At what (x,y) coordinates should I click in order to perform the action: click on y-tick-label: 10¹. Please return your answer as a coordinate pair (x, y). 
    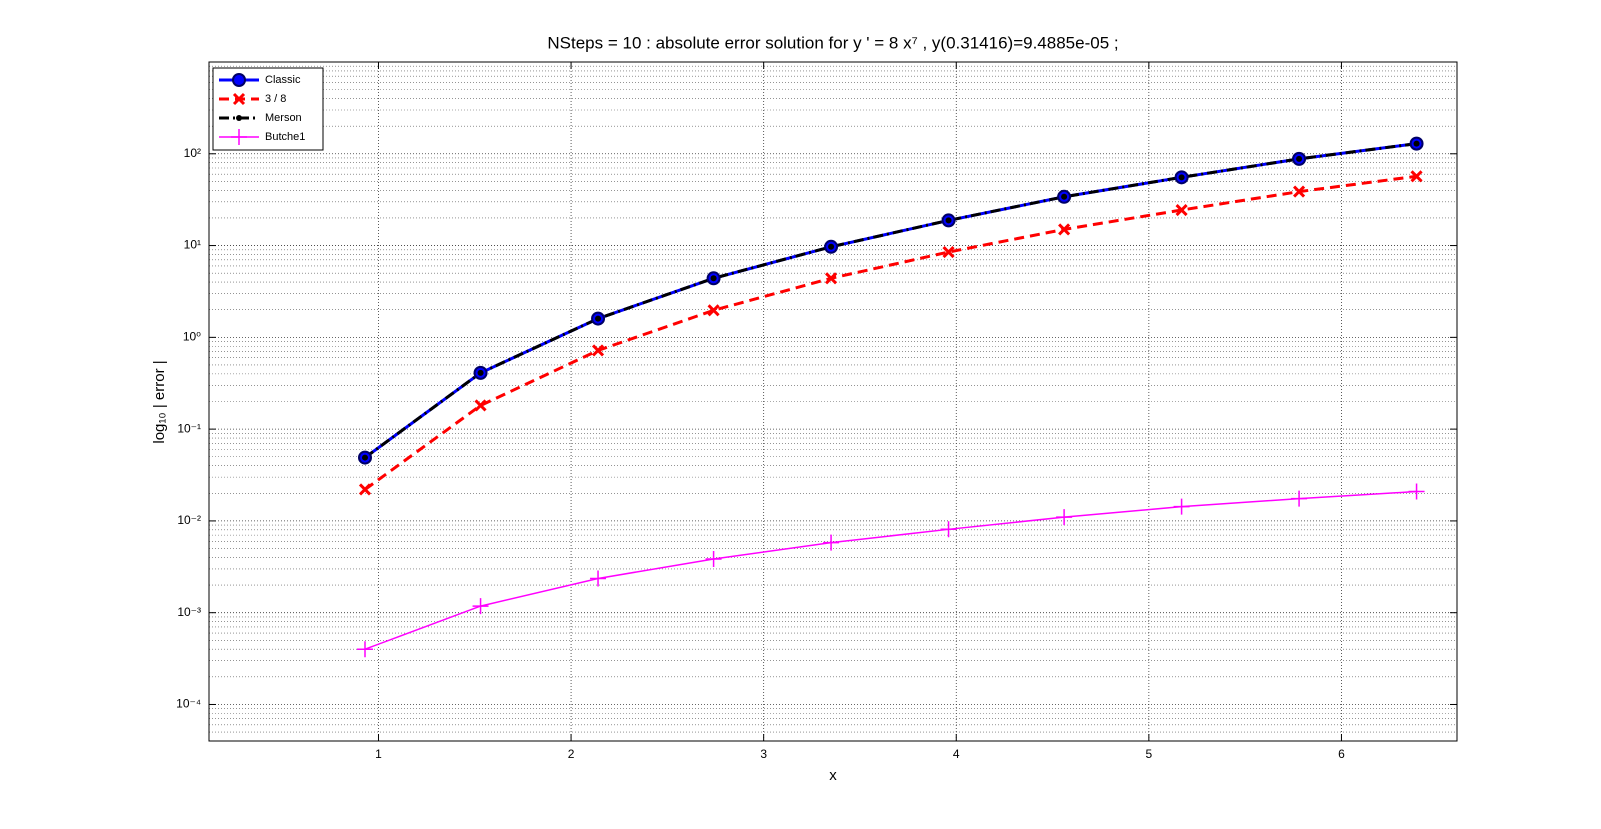
    Looking at the image, I should click on (192, 245).